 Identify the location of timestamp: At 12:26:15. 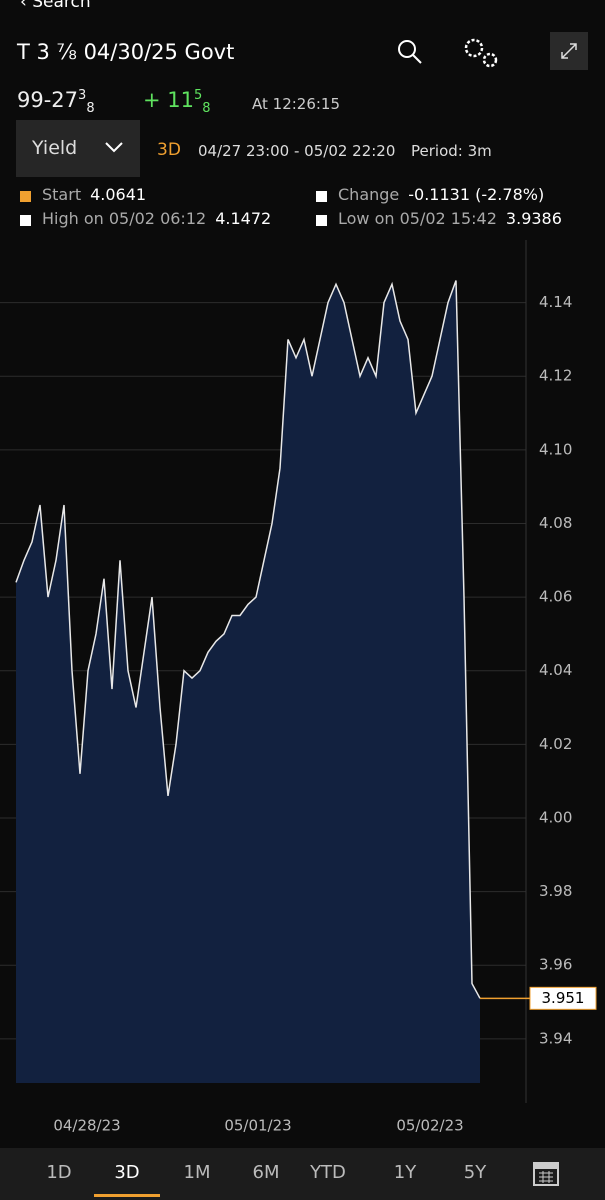
(296, 104).